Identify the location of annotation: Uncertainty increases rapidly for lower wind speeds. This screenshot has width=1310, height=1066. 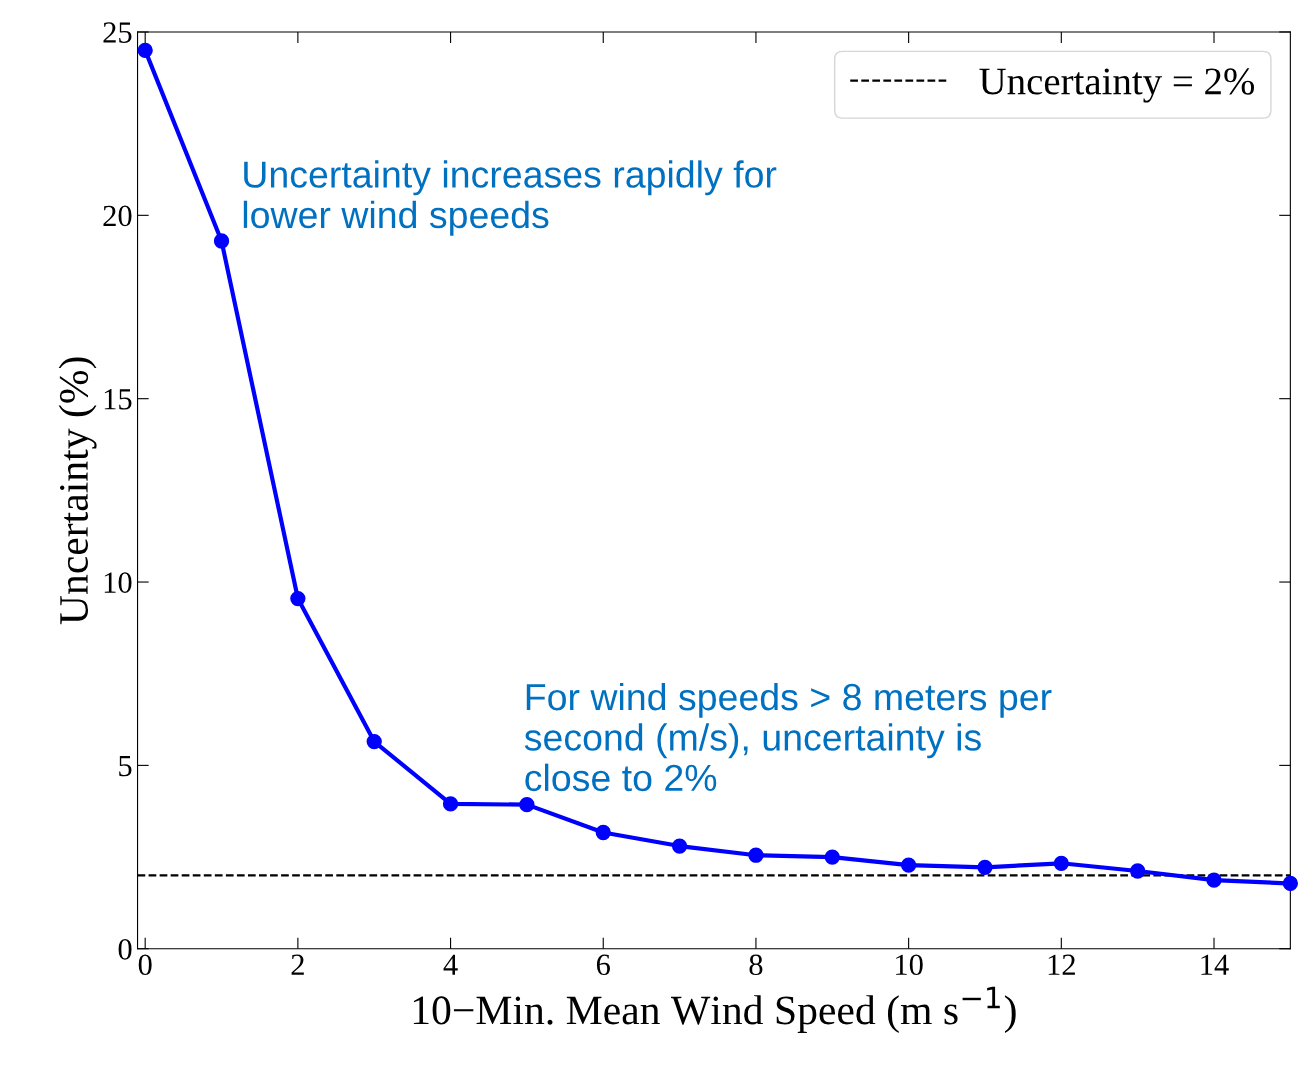
(510, 198).